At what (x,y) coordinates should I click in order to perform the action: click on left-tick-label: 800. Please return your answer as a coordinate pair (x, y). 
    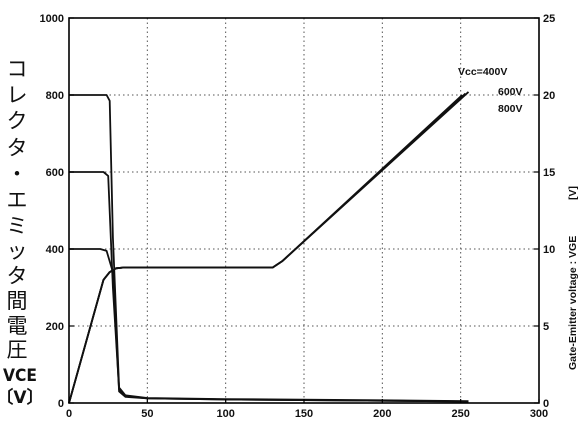
    Looking at the image, I should click on (55, 96).